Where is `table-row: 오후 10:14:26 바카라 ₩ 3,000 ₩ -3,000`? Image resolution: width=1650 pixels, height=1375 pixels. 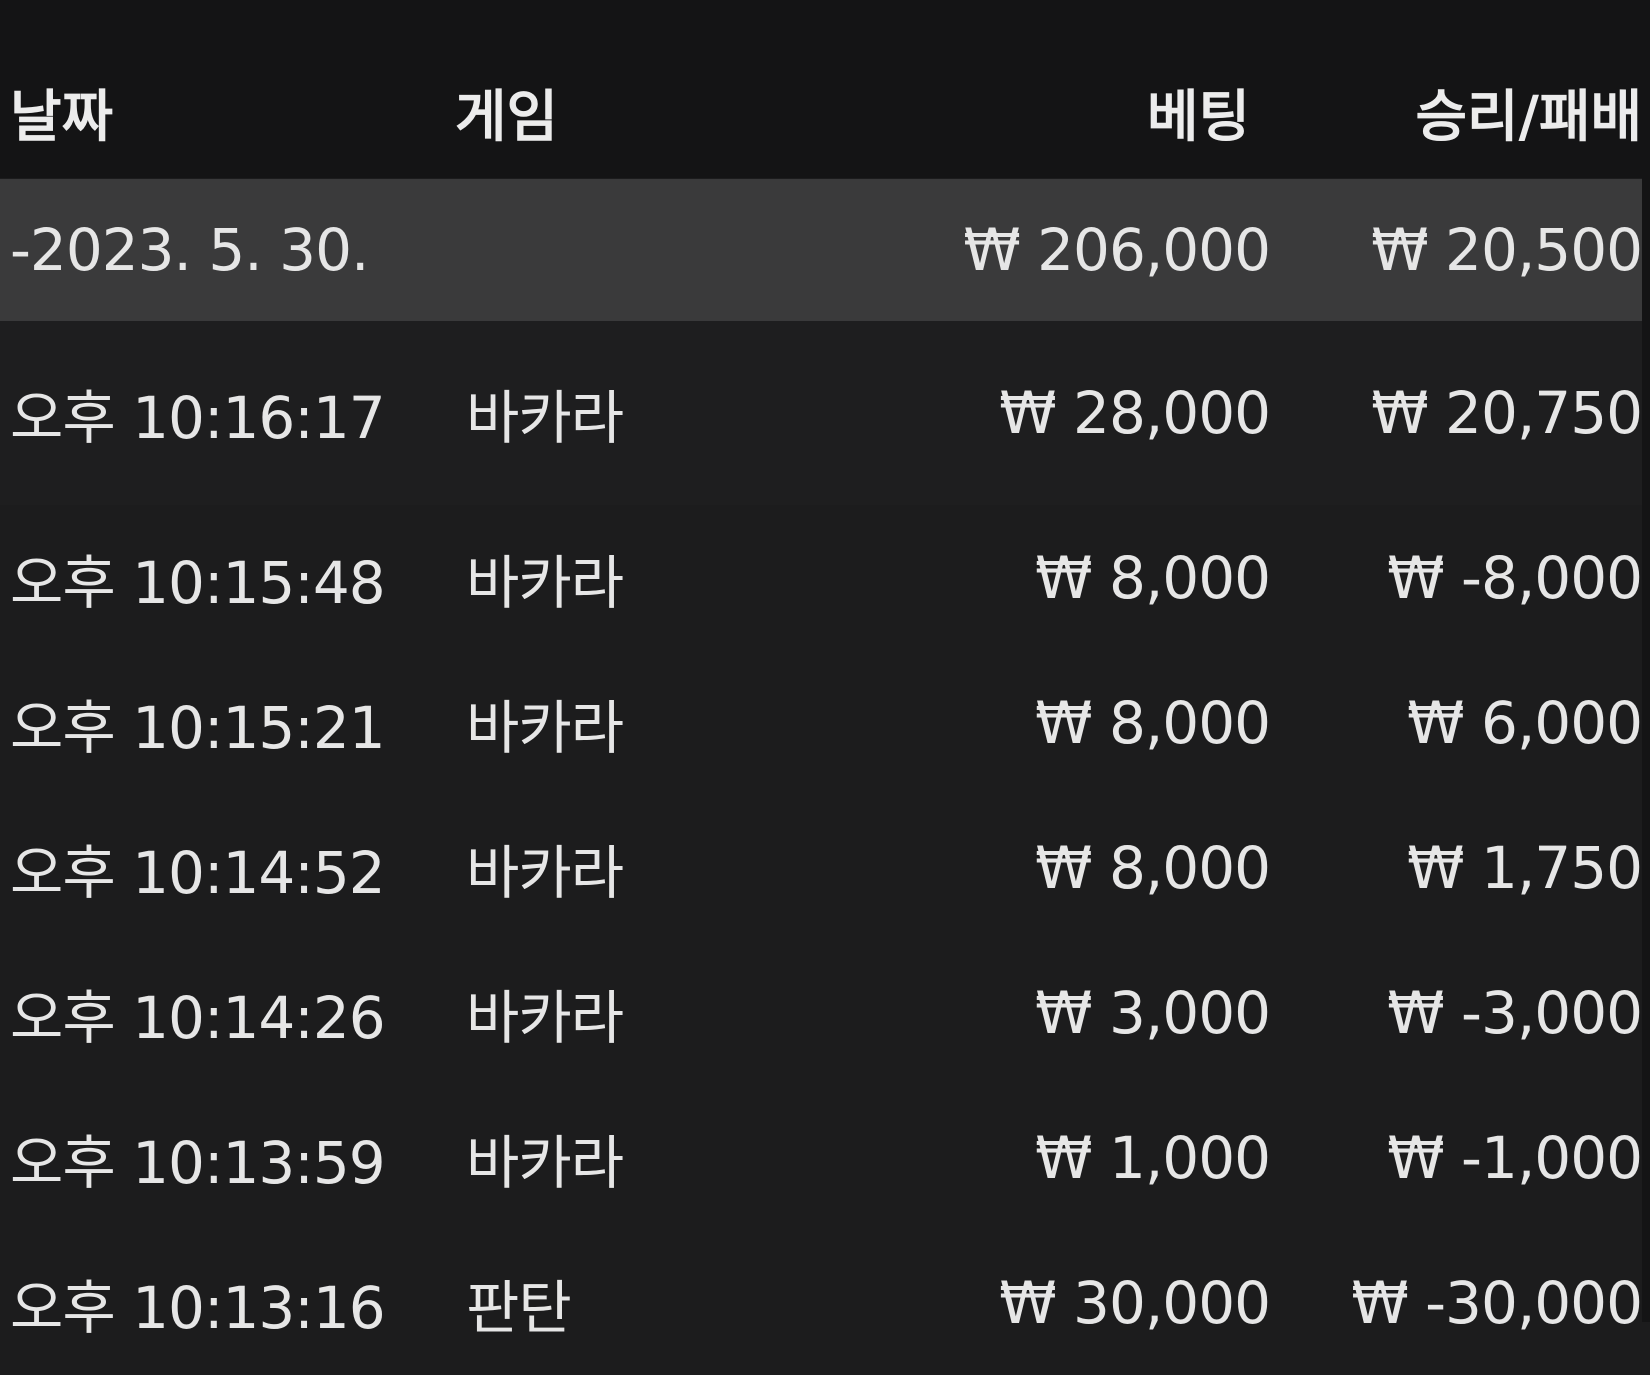 table-row: 오후 10:14:26 바카라 ₩ 3,000 ₩ -3,000 is located at coordinates (821, 1012).